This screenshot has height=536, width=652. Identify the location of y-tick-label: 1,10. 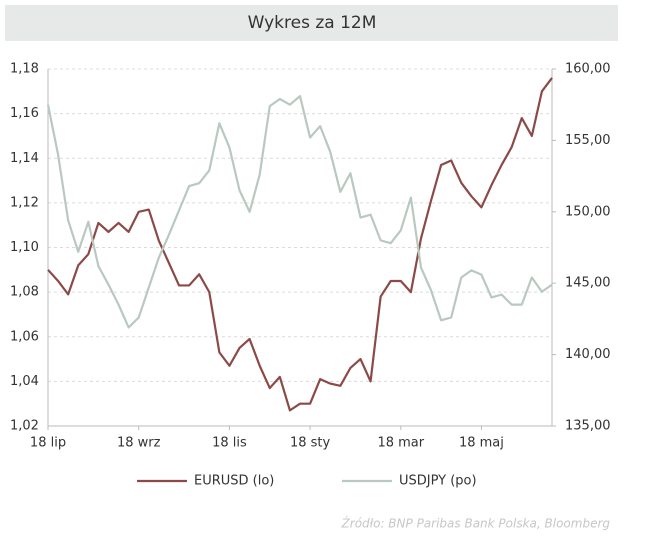
(24, 247).